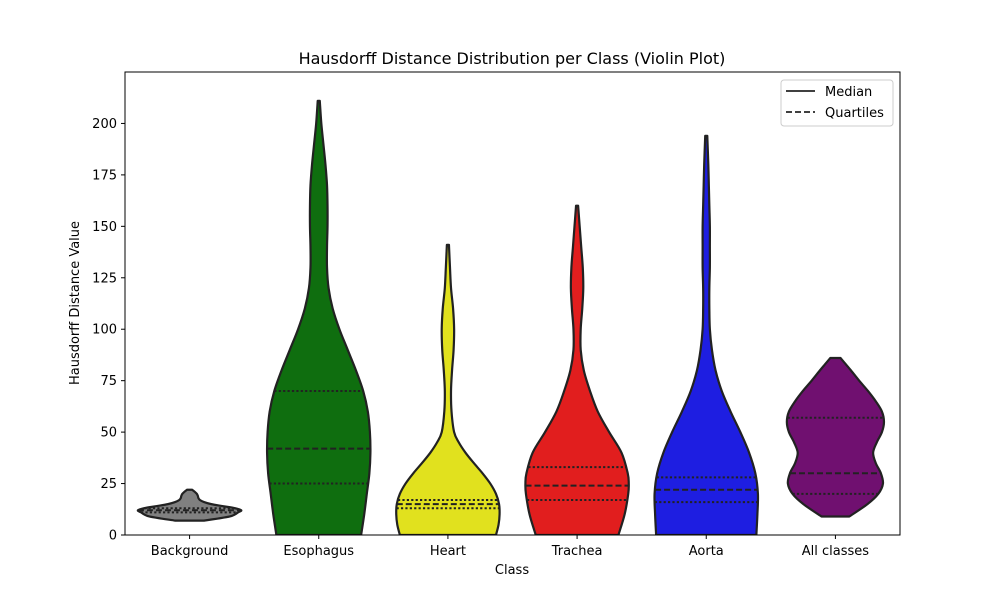  What do you see at coordinates (848, 92) in the screenshot?
I see `legend-median-label: Median` at bounding box center [848, 92].